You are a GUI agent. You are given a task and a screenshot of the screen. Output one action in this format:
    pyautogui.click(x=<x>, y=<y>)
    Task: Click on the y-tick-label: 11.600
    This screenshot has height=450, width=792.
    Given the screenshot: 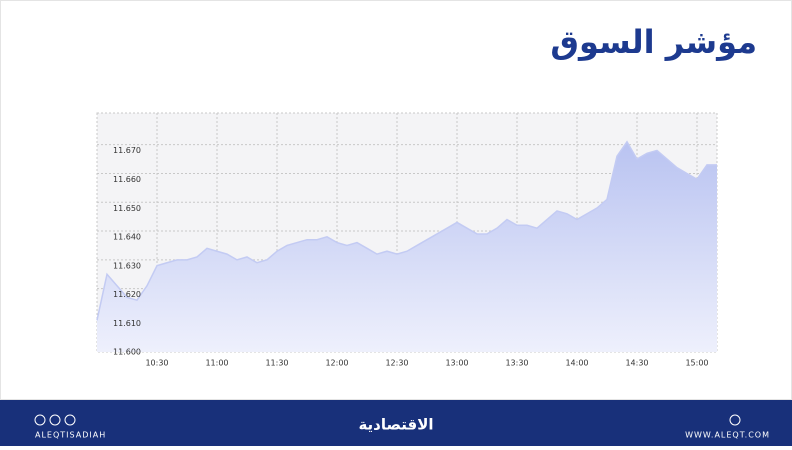 What is the action you would take?
    pyautogui.click(x=127, y=352)
    